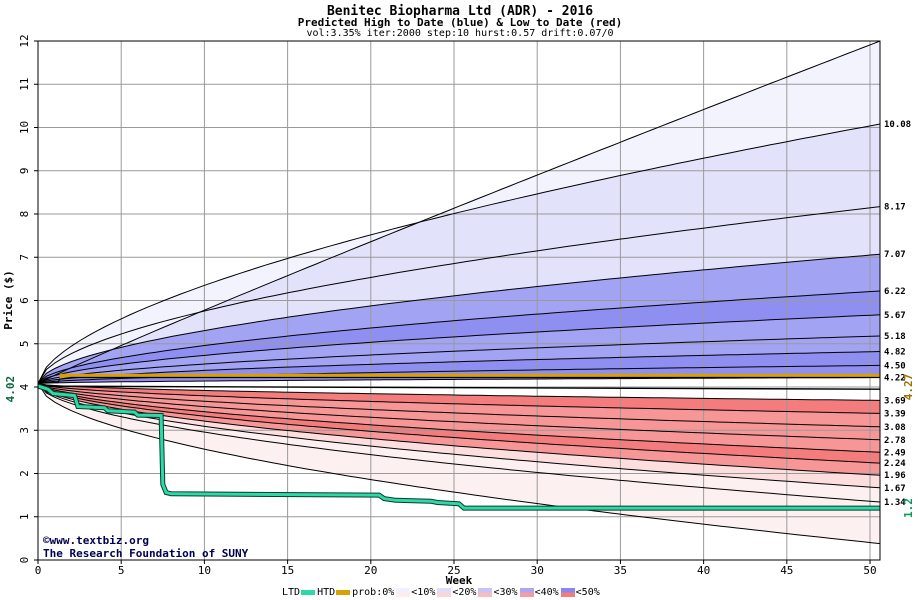 This screenshot has width=920, height=600. I want to click on y-tick-label-9: 9, so click(24, 170).